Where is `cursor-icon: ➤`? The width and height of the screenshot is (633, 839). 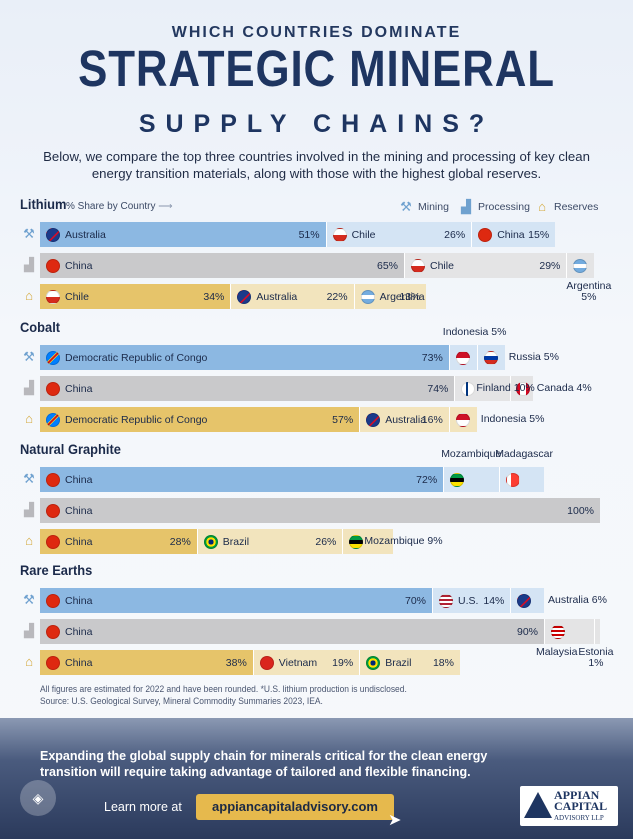 cursor-icon: ➤ is located at coordinates (395, 820).